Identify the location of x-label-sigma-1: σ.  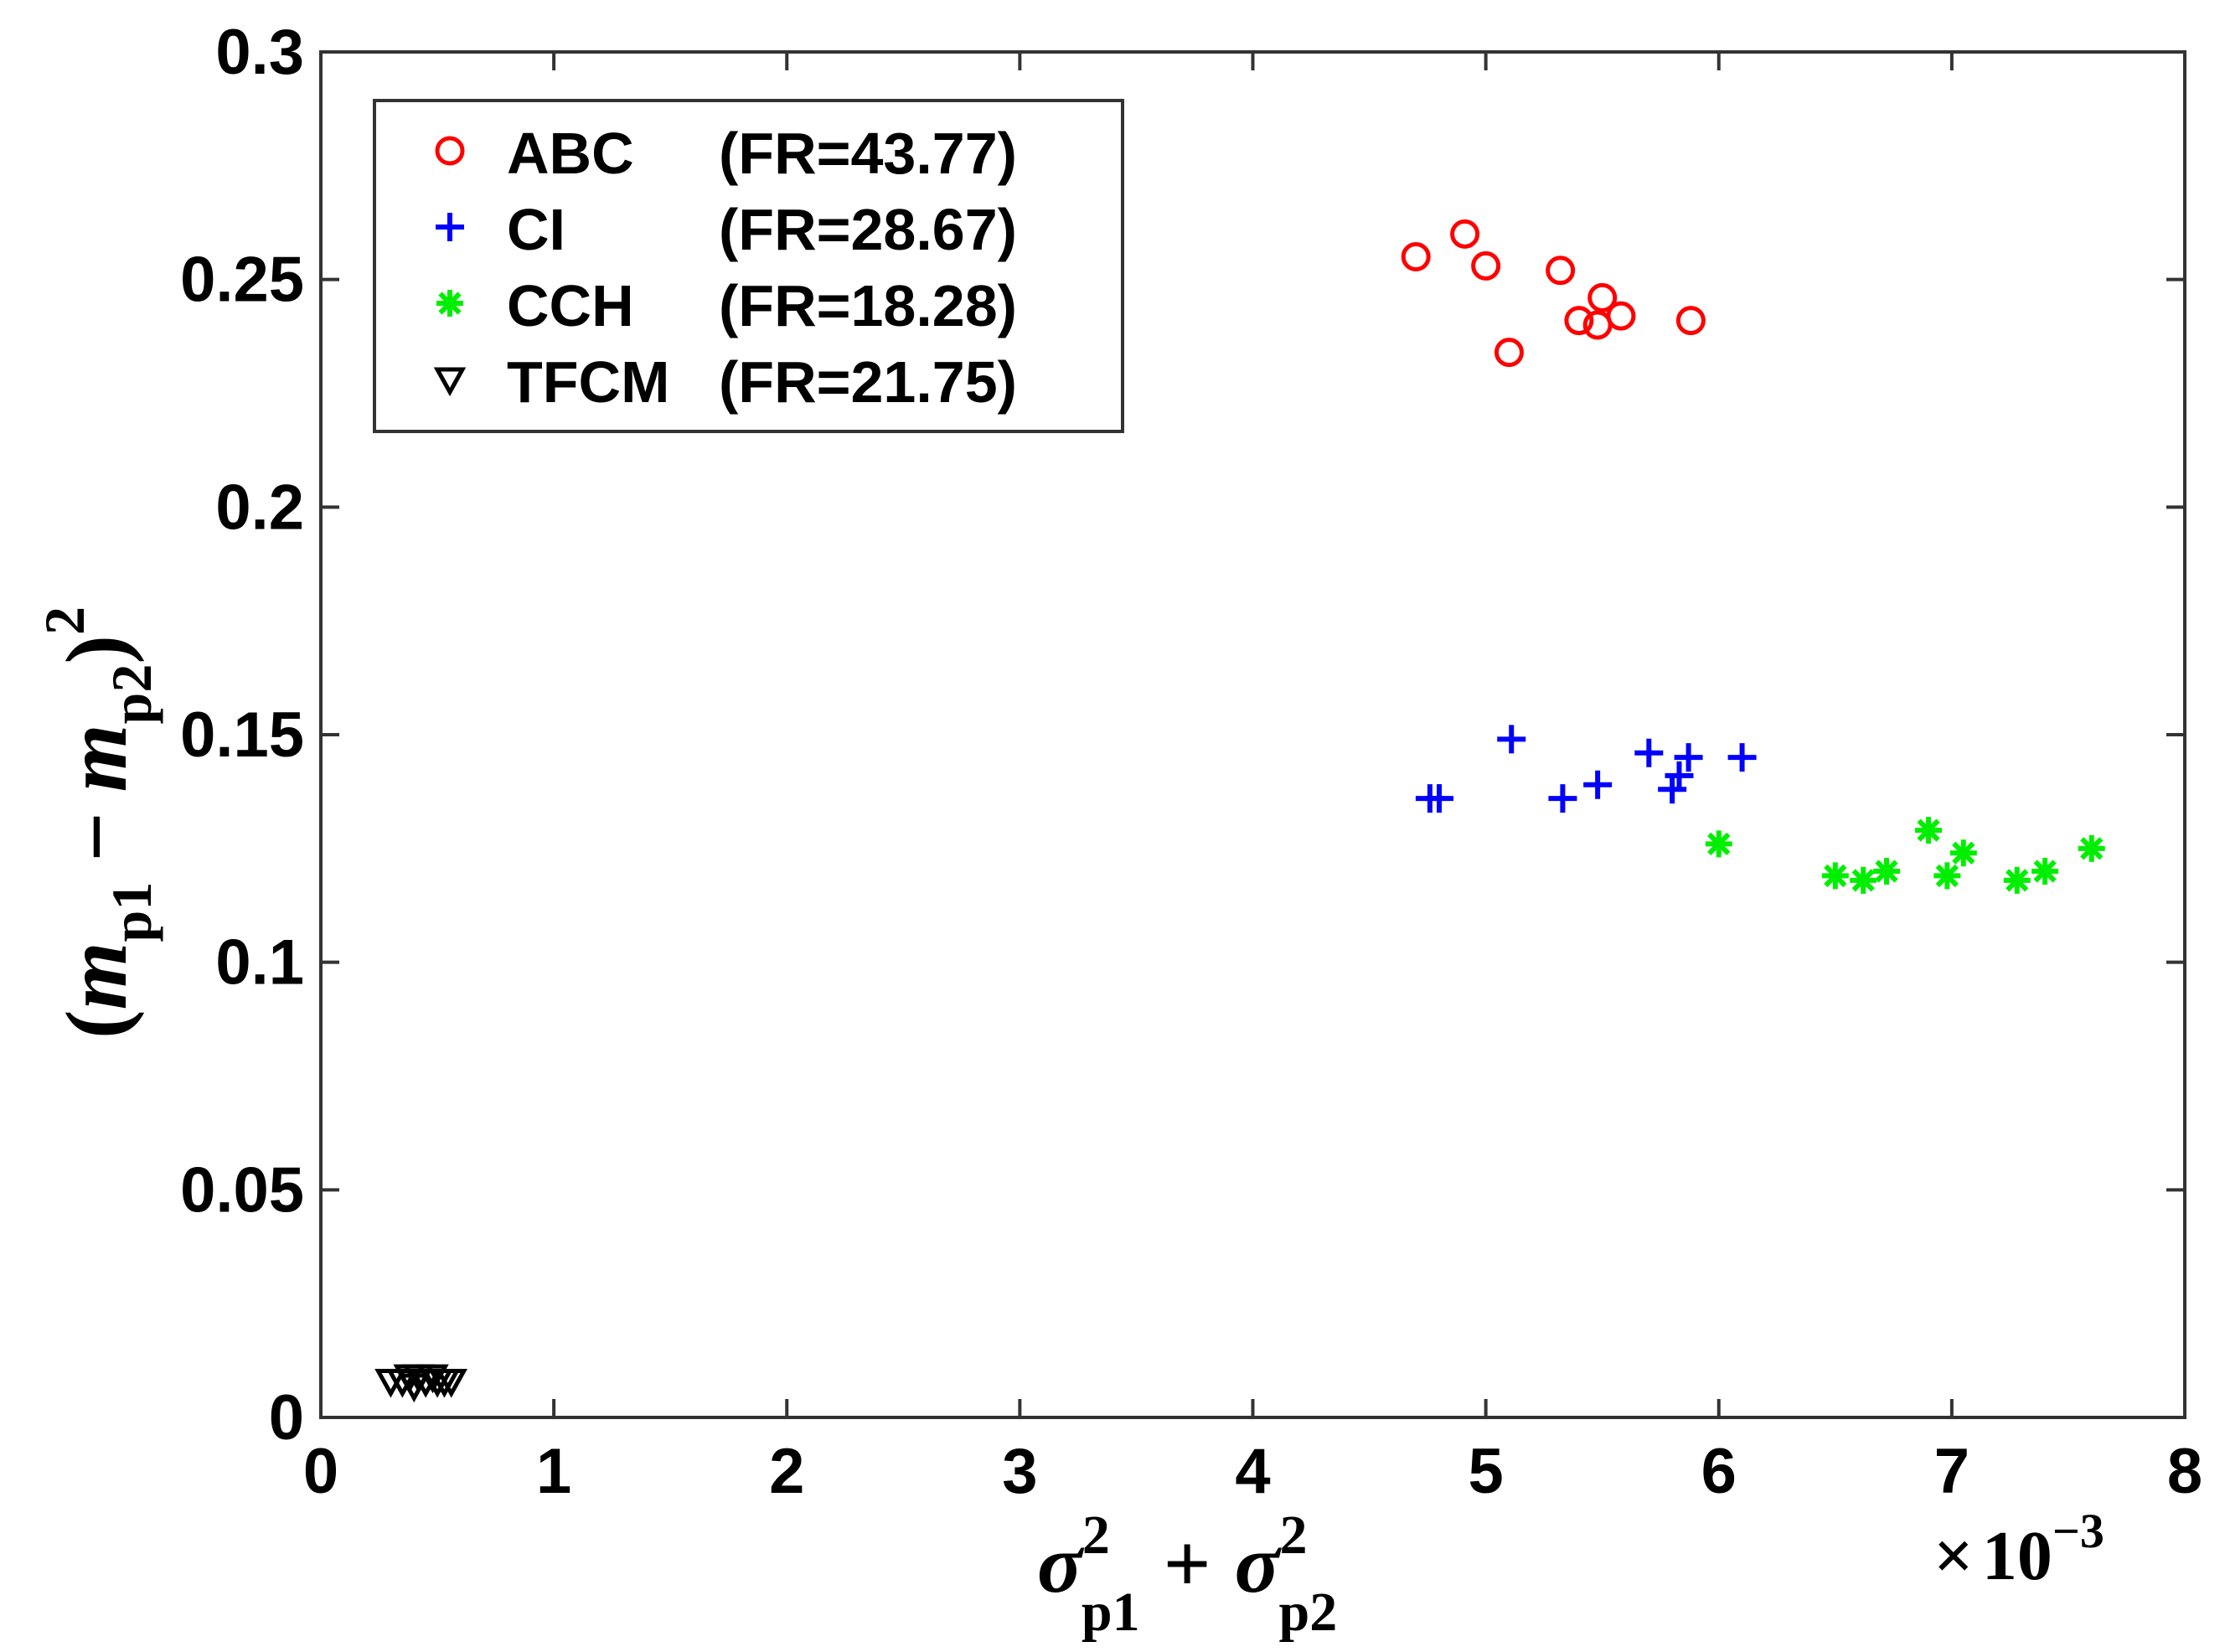
(1061, 1563).